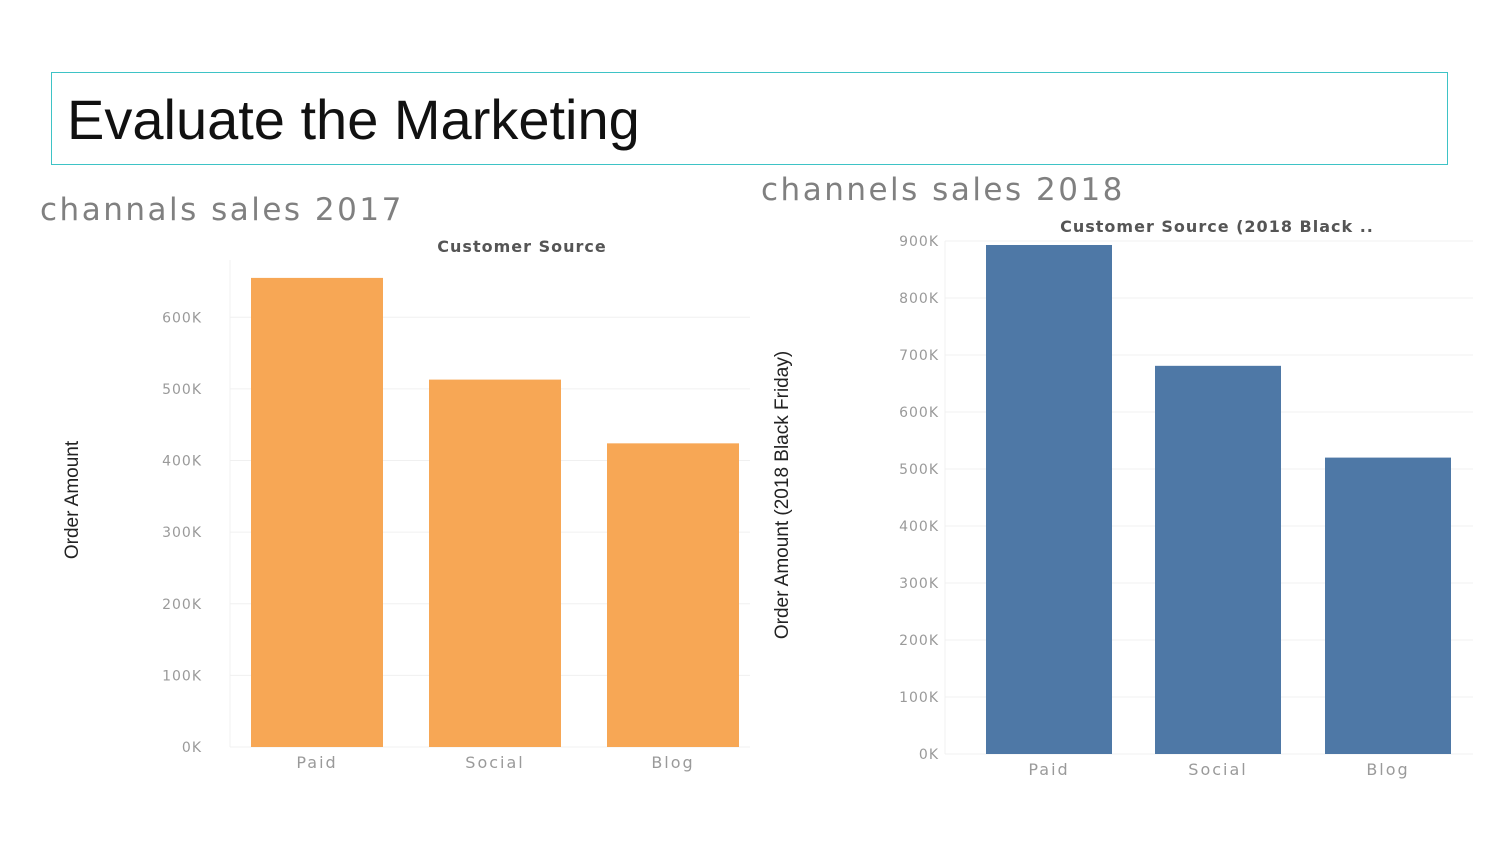 The image size is (1500, 844). What do you see at coordinates (919, 356) in the screenshot?
I see `y-tick-label: 700K` at bounding box center [919, 356].